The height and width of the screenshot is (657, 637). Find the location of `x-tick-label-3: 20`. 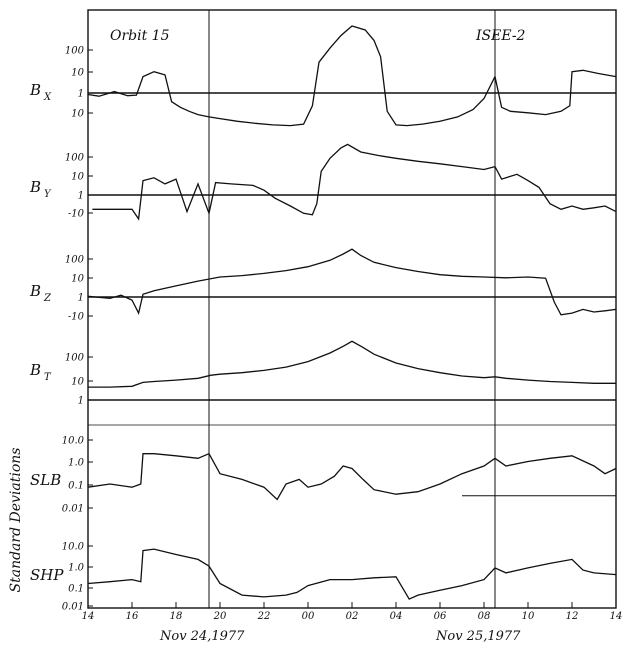

x-tick-label-3: 20 is located at coordinates (220, 616).